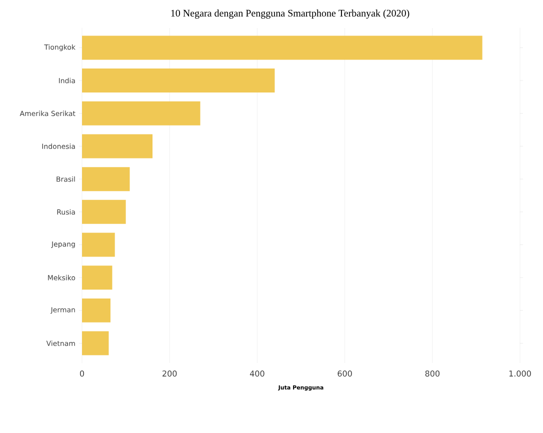  I want to click on x-tick-label: 0, so click(82, 373).